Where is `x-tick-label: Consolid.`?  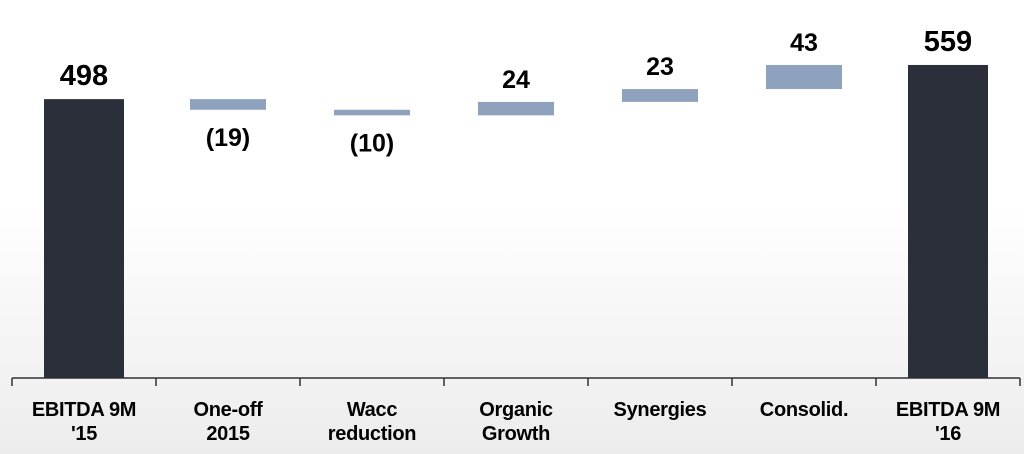
x-tick-label: Consolid. is located at coordinates (804, 410).